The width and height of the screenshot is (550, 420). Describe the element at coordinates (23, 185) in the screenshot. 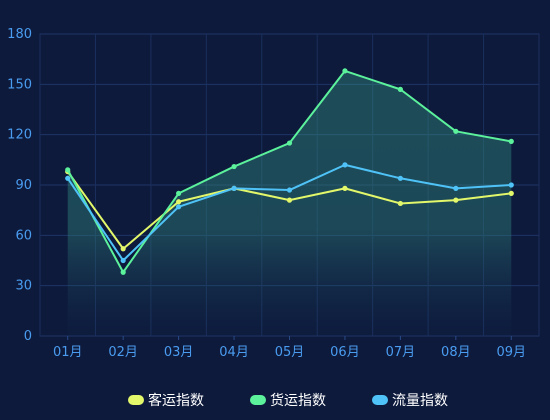

I see `y-tick-label: 90` at that location.